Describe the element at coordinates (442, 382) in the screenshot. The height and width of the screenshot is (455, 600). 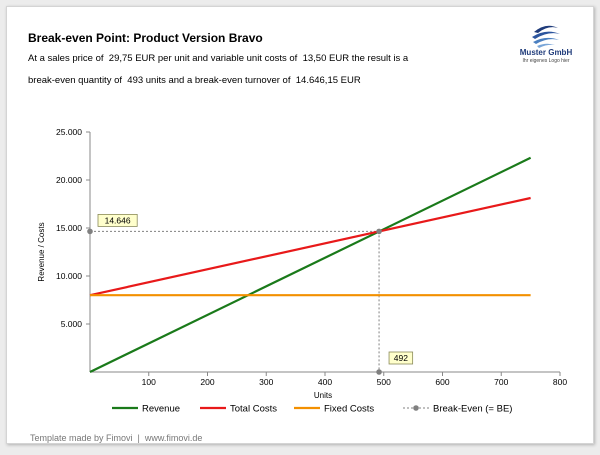
I see `x-tick-label: 600` at that location.